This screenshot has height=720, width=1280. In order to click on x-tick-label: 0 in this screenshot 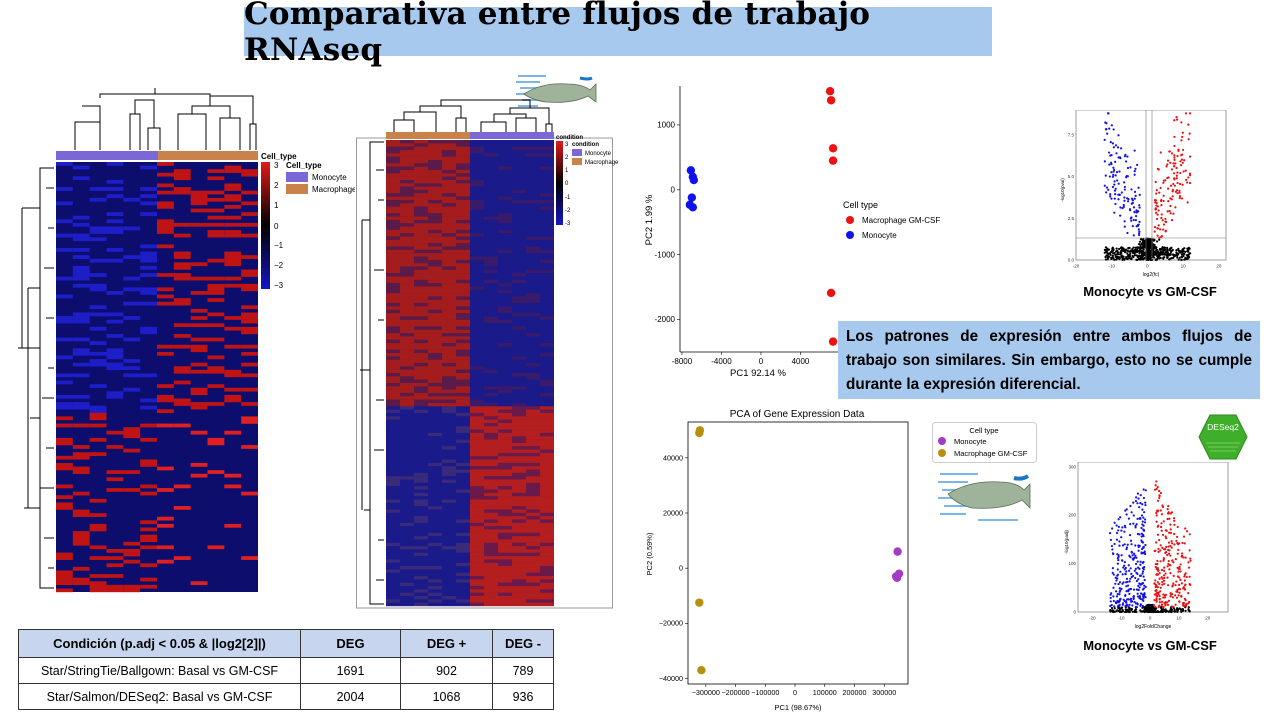, I will do `click(761, 361)`.